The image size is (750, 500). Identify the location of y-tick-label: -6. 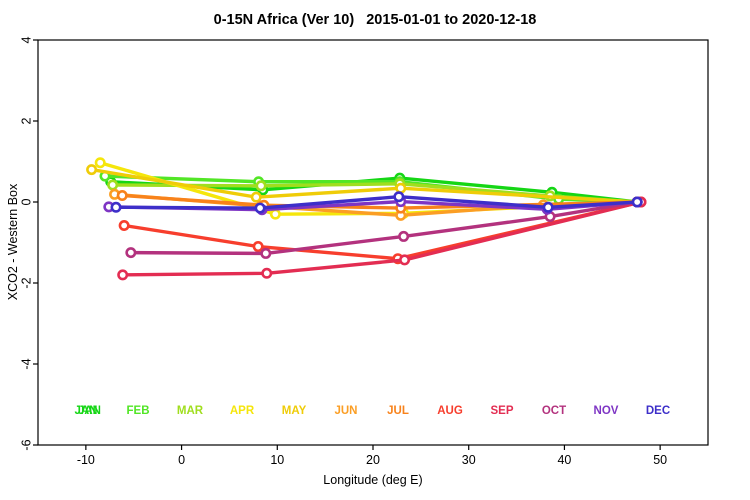
(26, 444).